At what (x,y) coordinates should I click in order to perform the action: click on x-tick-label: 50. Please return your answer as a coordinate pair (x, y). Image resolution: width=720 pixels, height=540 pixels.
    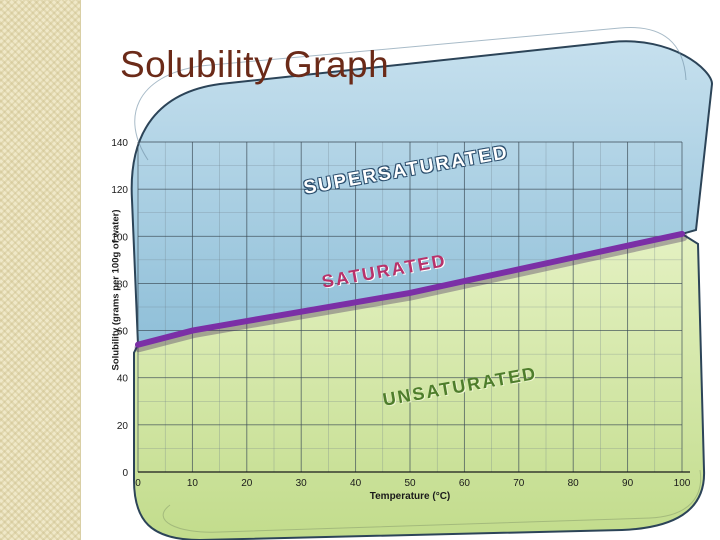
    Looking at the image, I should click on (410, 483).